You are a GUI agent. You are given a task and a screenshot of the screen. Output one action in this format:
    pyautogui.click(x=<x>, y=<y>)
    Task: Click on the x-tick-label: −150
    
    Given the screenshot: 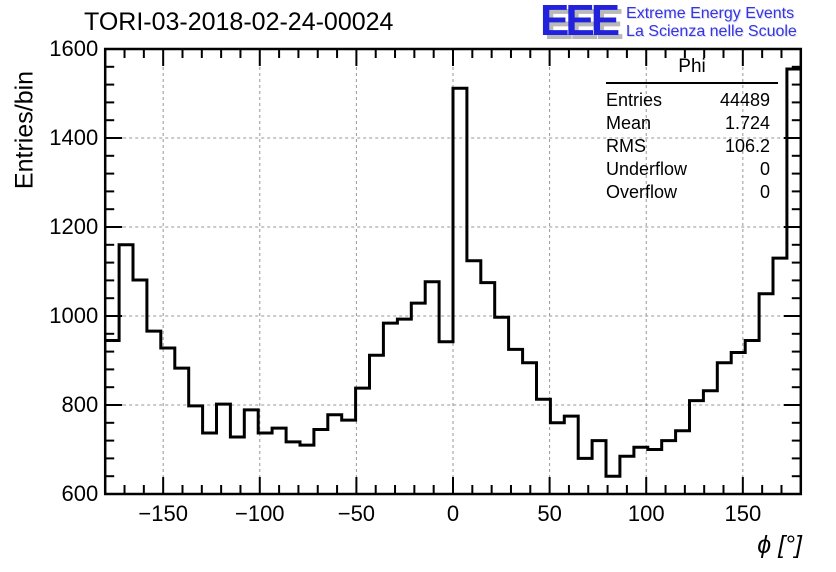 What is the action you would take?
    pyautogui.click(x=163, y=513)
    